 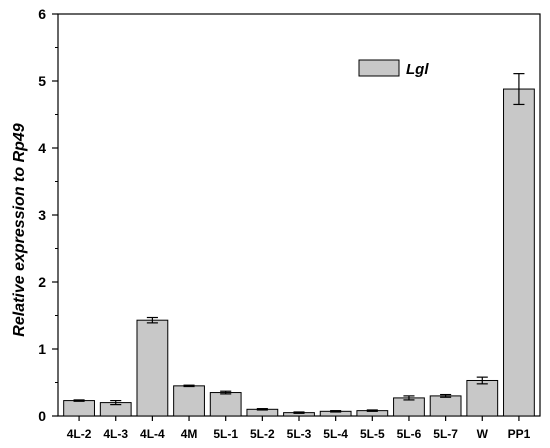 I want to click on y-axis: 0 1 2 3 4 5 6, so click(x=48, y=215).